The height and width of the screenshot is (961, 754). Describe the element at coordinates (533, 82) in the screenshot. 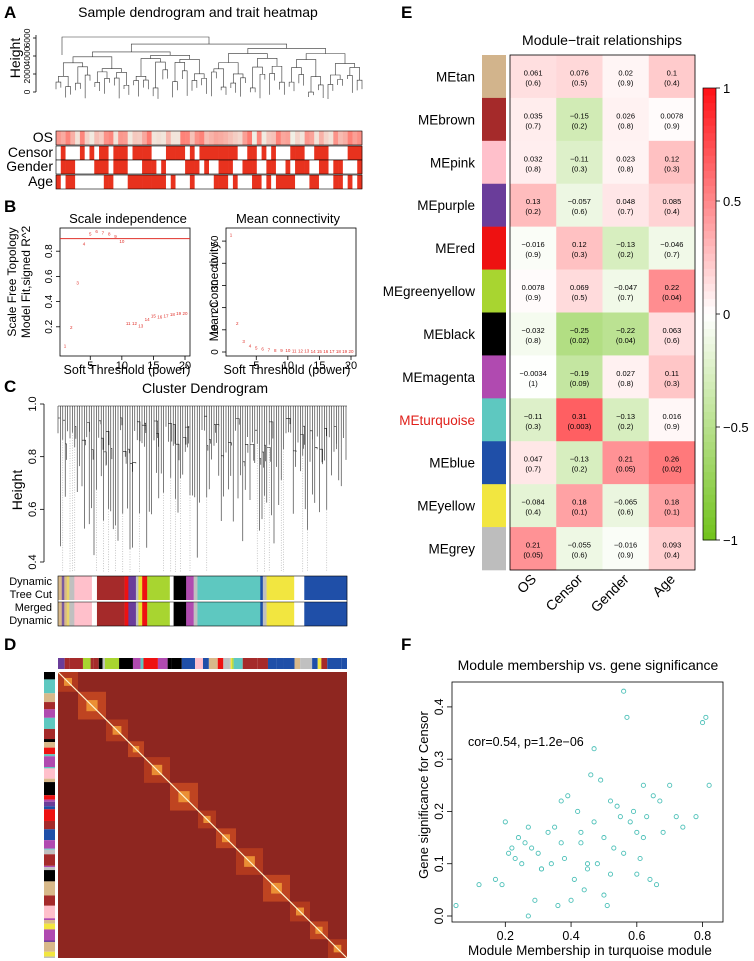

I see `heatmap-cell-pvalue: (0.6)` at that location.